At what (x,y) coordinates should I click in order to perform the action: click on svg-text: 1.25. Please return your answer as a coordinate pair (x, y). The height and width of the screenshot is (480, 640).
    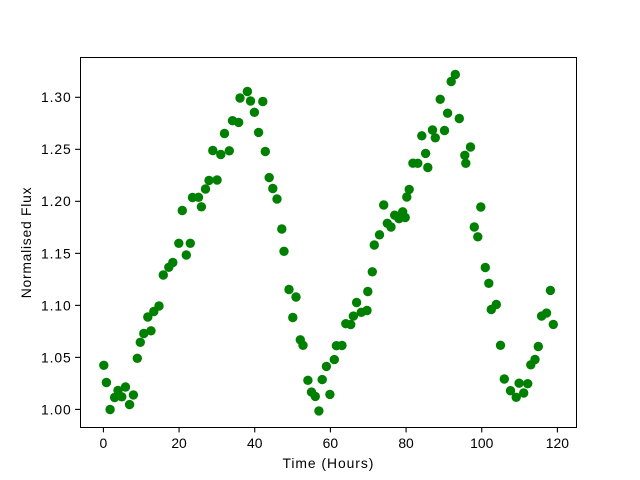
    Looking at the image, I should click on (56, 149).